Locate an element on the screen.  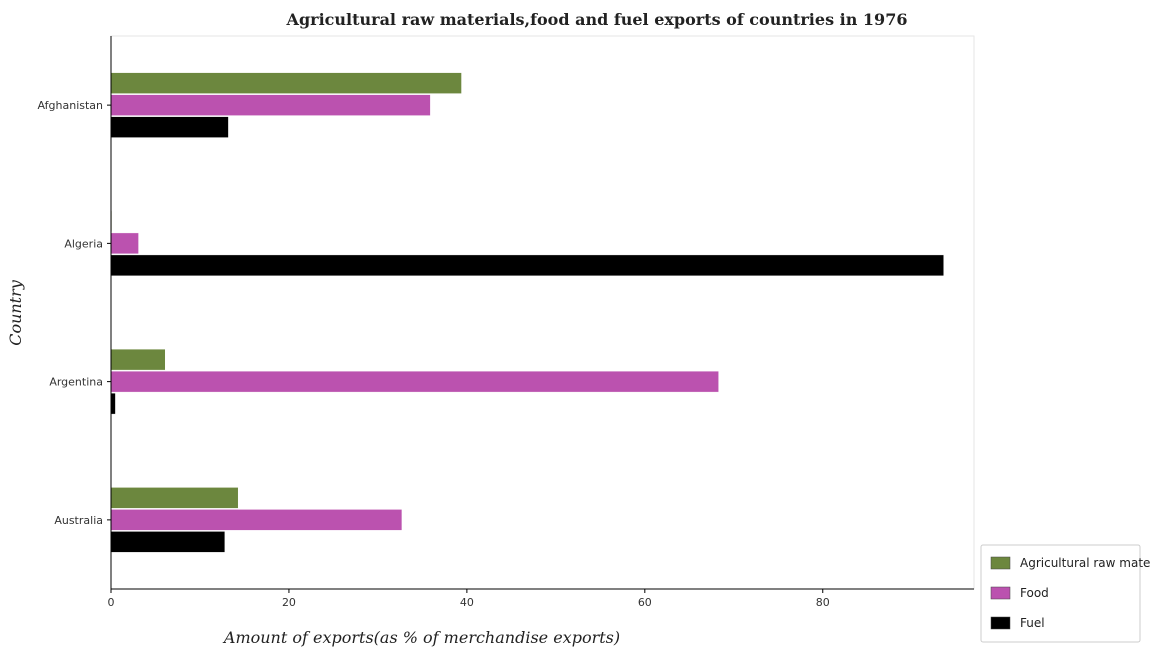
y-tick-label: Algeria is located at coordinates (83, 243).